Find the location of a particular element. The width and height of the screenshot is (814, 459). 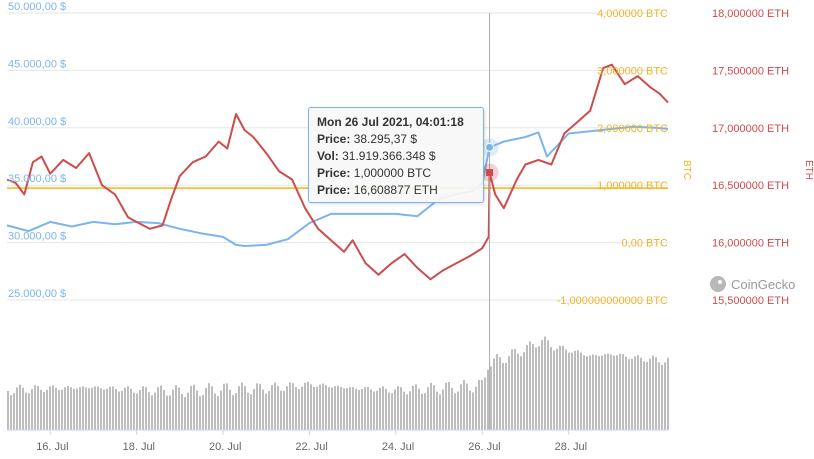

x-tick-label: 20. Jul is located at coordinates (225, 447).